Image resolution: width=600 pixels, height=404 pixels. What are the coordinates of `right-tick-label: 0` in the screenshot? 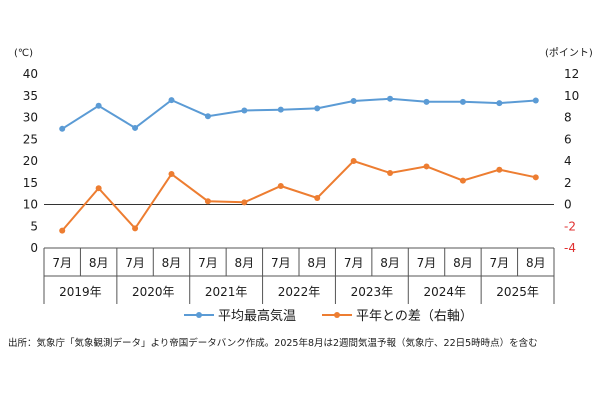 It's located at (568, 205).